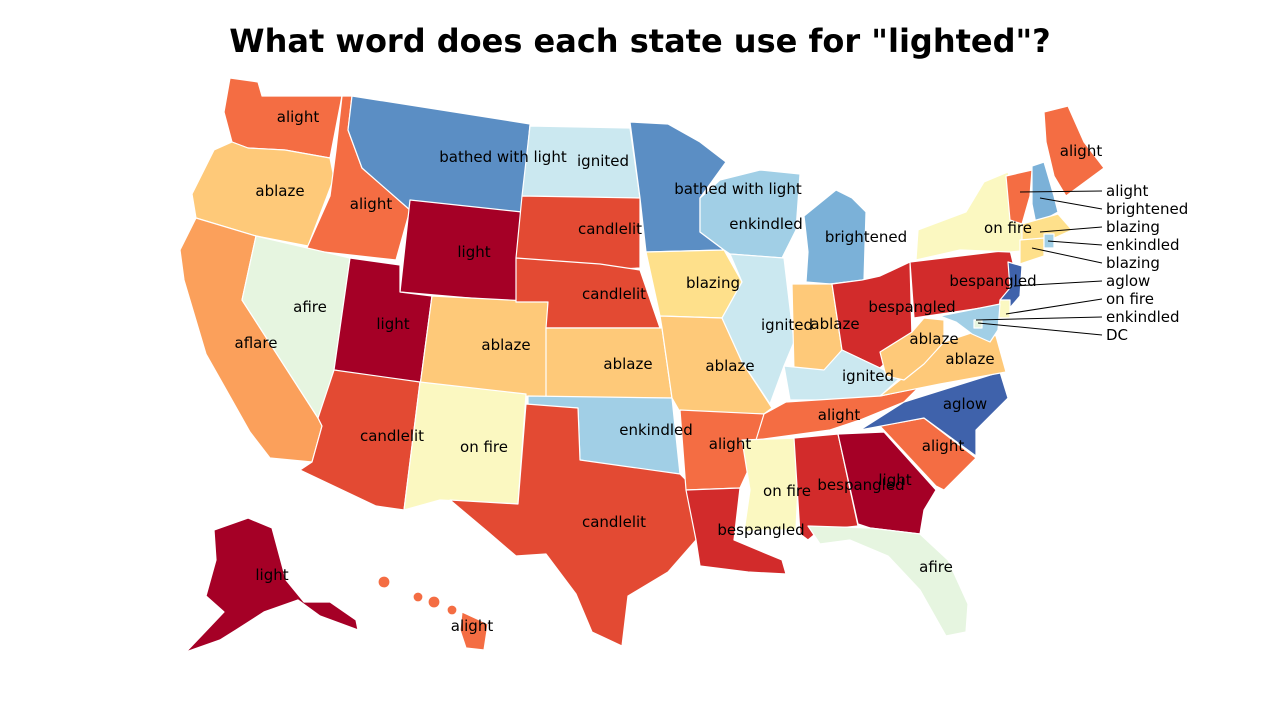 Image resolution: width=1280 pixels, height=720 pixels. I want to click on state-label-ne: candlelit, so click(614, 294).